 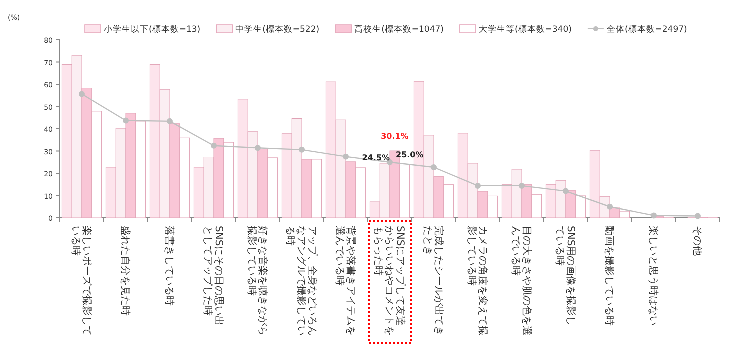 What do you see at coordinates (399, 29) in the screenshot?
I see `legend-label: 高校生(標本数=1047)` at bounding box center [399, 29].